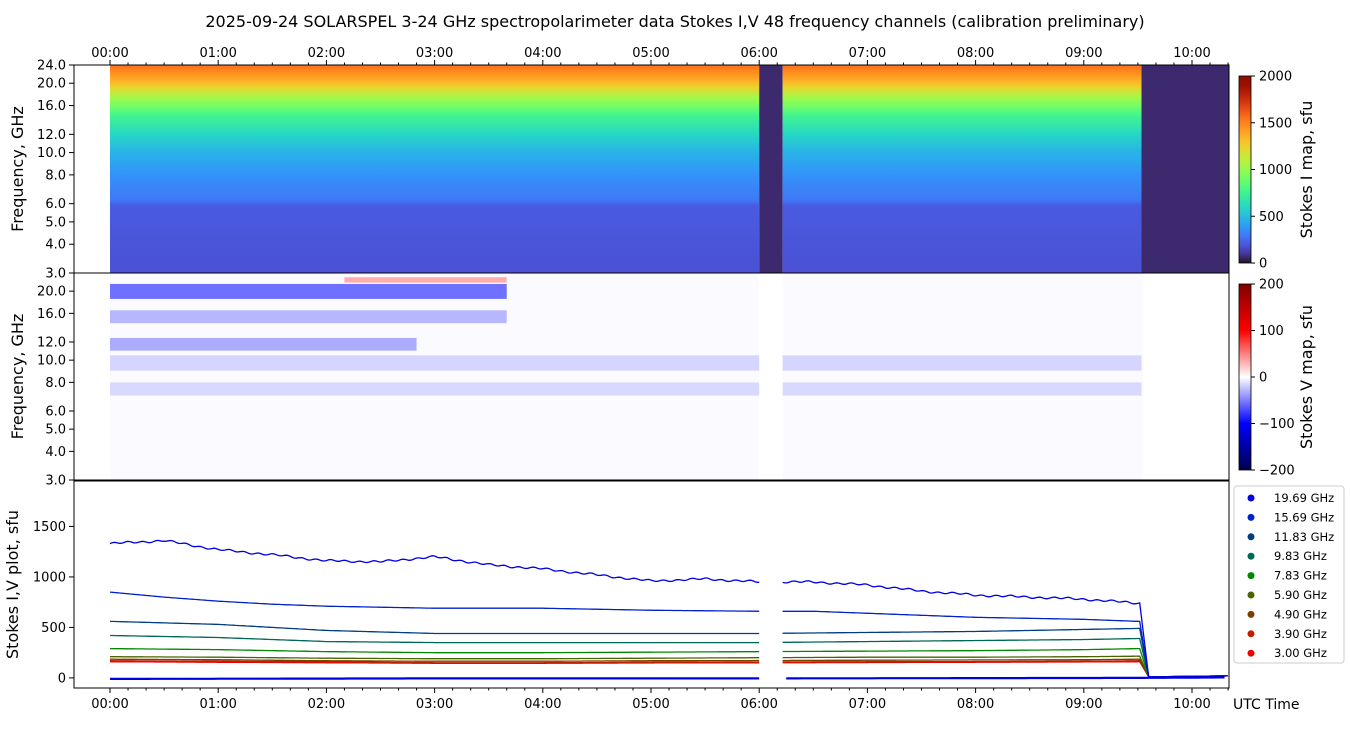 Image resolution: width=1350 pixels, height=729 pixels. What do you see at coordinates (1300, 556) in the screenshot?
I see `legend-label: 9.83 GHz` at bounding box center [1300, 556].